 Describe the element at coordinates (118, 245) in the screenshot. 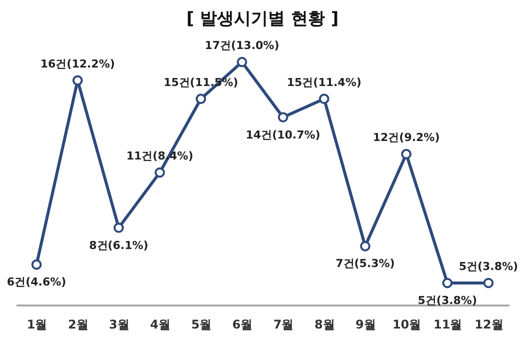

I see `data-label: 8건(6.1%)` at that location.